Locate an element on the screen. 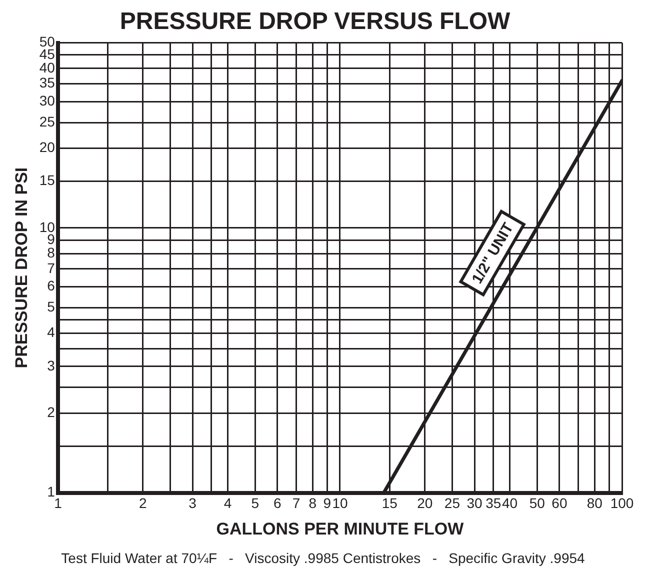 The width and height of the screenshot is (646, 570). y-tick-label: 35 is located at coordinates (47, 82).